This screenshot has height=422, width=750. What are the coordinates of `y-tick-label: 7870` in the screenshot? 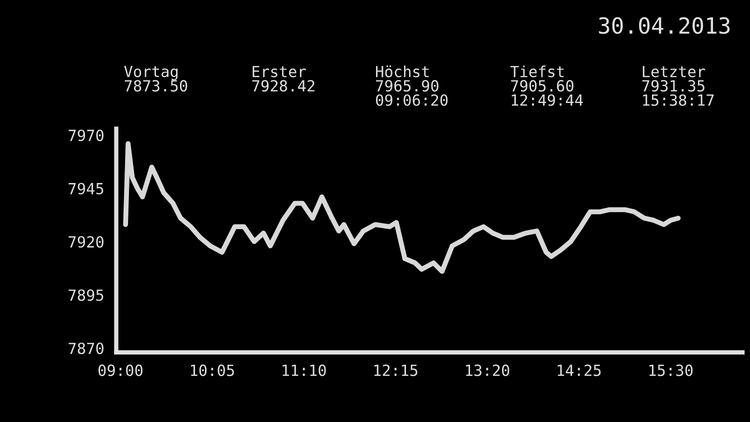 It's located at (86, 348).